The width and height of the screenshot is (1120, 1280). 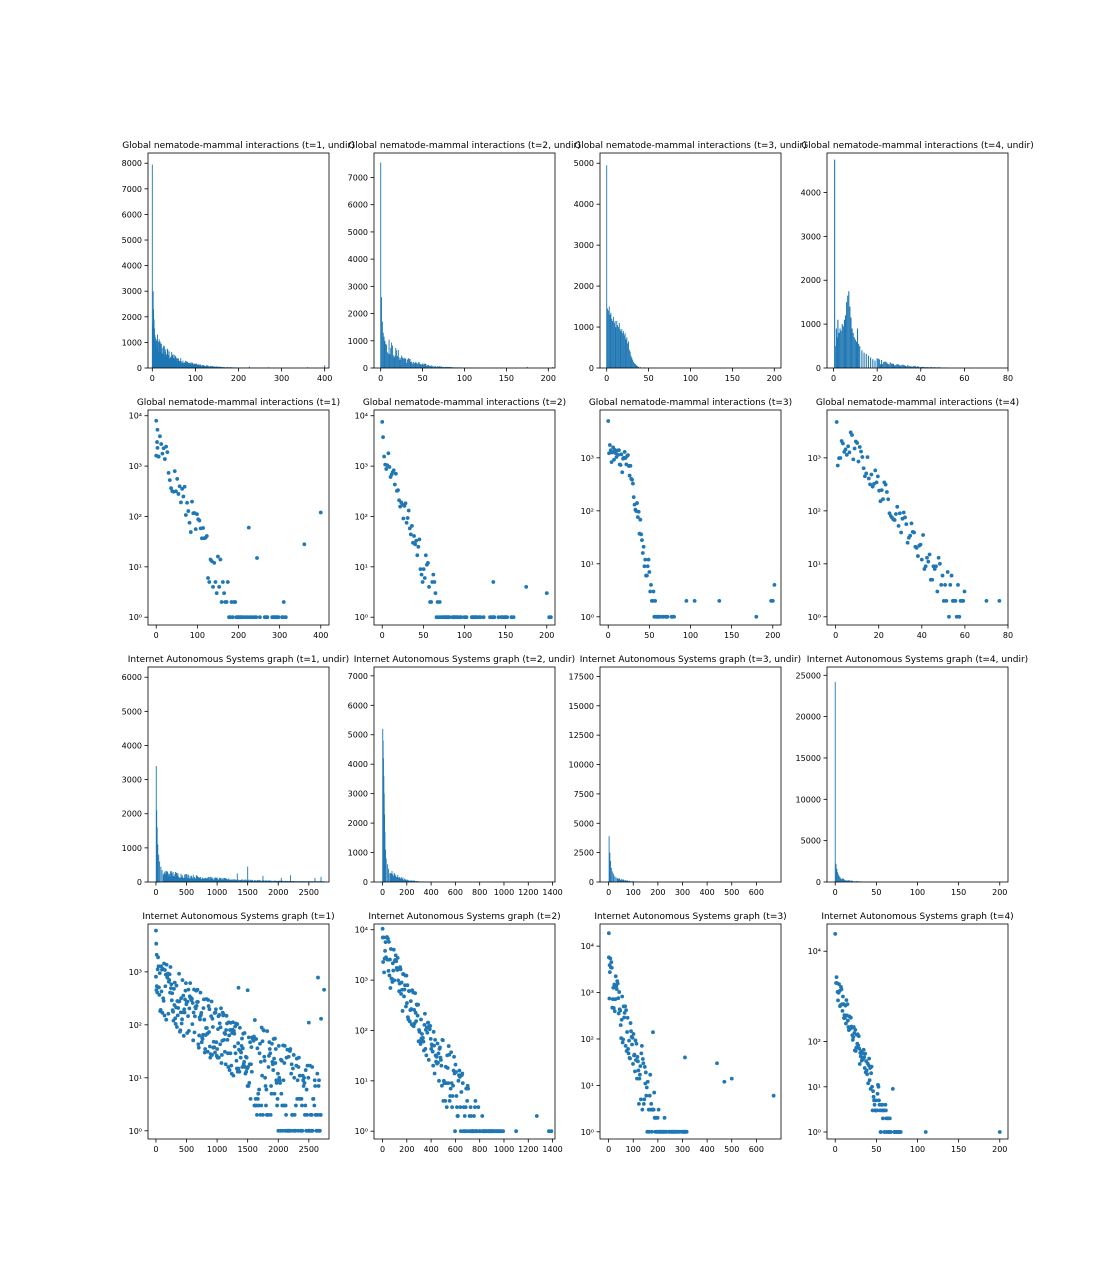 What do you see at coordinates (236, 1146) in the screenshot?
I see `x-ticks: 0 500 1000 1500 2000 2500` at bounding box center [236, 1146].